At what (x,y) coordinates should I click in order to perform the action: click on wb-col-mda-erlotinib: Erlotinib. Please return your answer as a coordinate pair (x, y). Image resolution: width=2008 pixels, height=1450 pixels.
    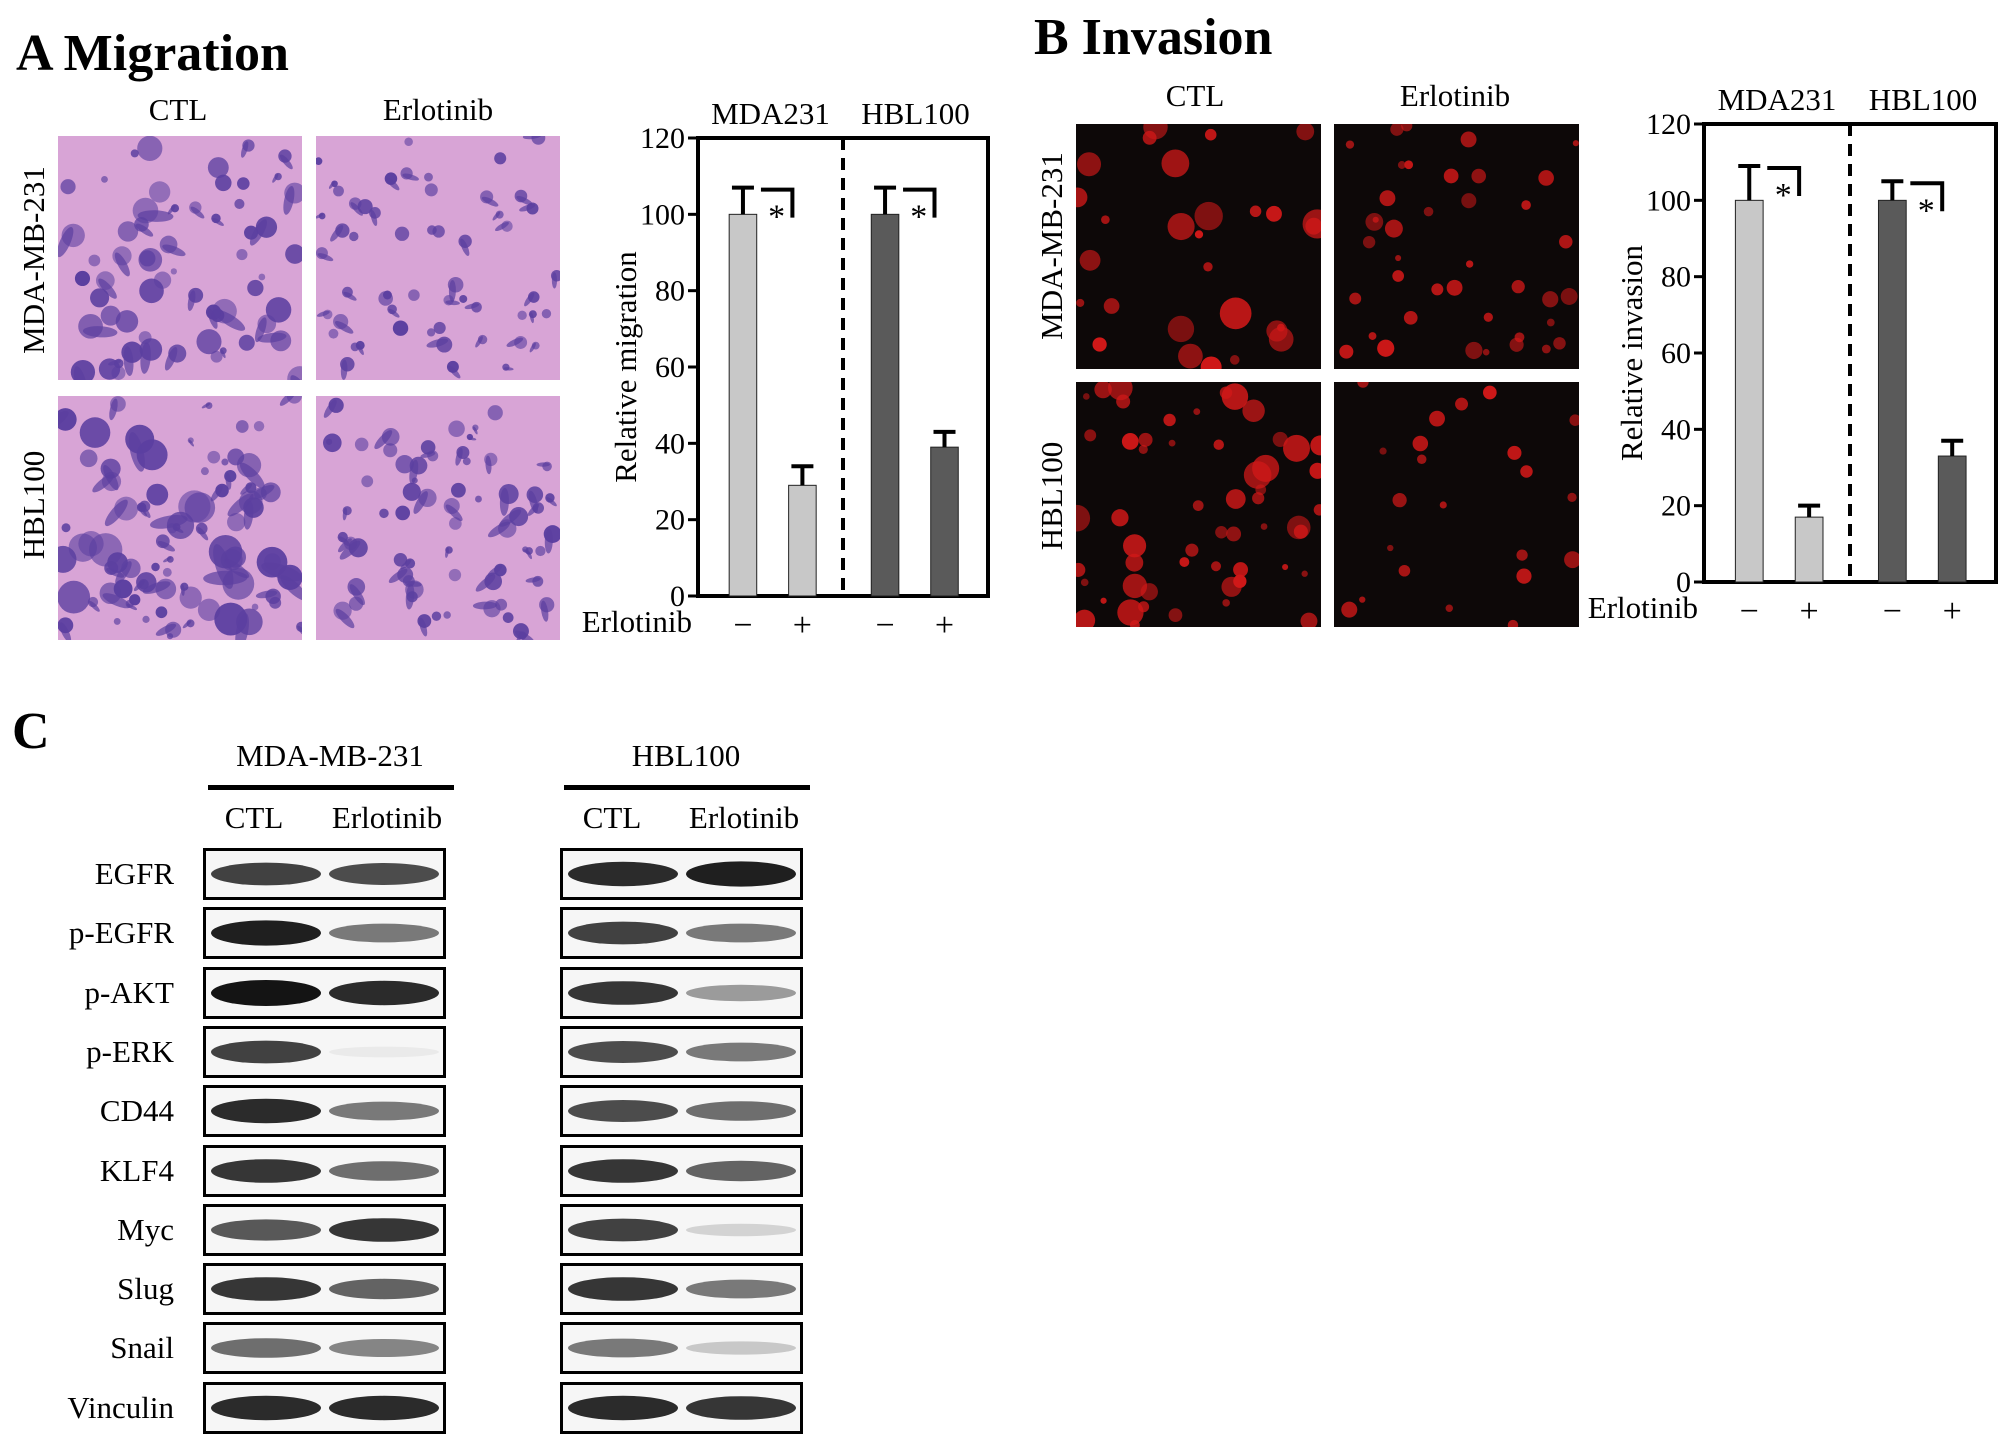
    Looking at the image, I should click on (387, 817).